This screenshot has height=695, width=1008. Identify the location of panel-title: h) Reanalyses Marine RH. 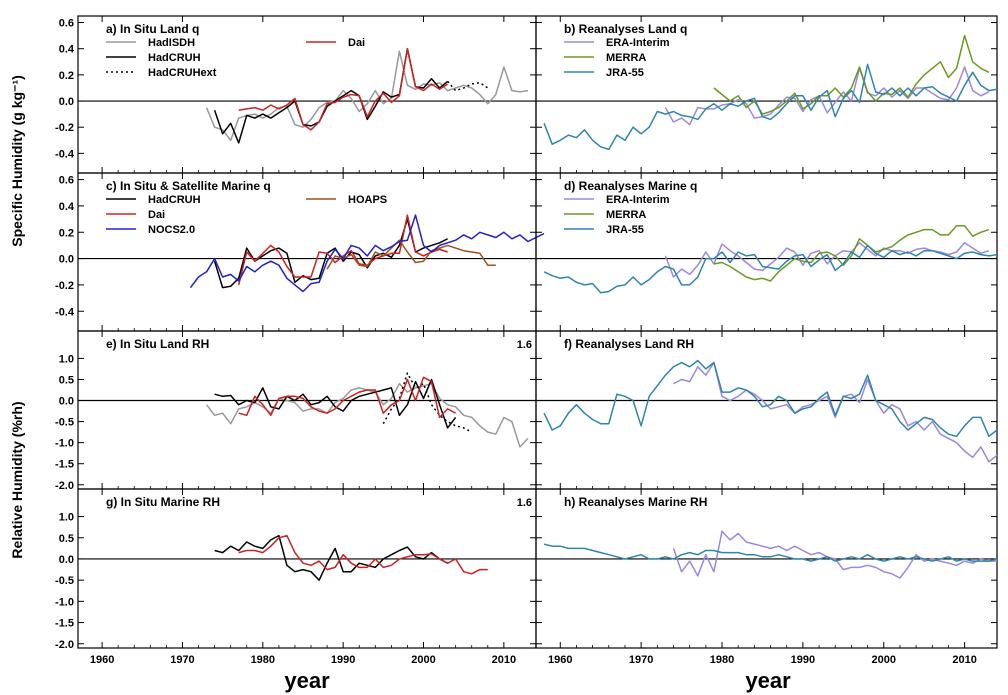
(635, 502).